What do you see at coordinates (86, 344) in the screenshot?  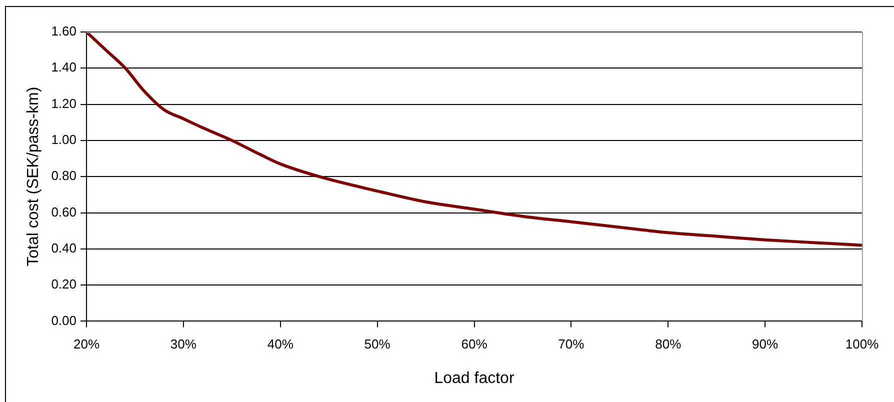 I see `x-tick-label: 20%` at bounding box center [86, 344].